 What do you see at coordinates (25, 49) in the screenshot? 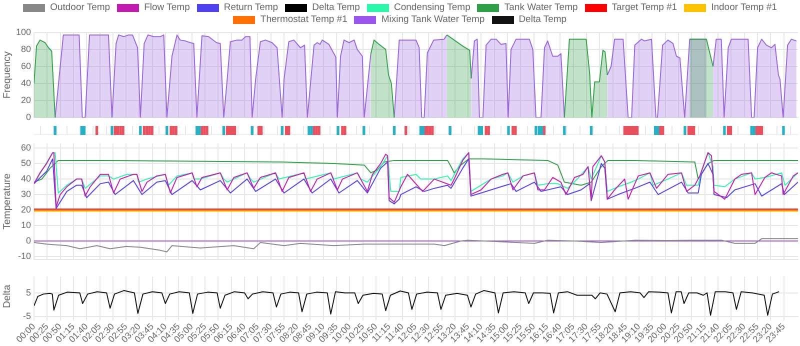
I see `y-tick-label: 80` at bounding box center [25, 49].